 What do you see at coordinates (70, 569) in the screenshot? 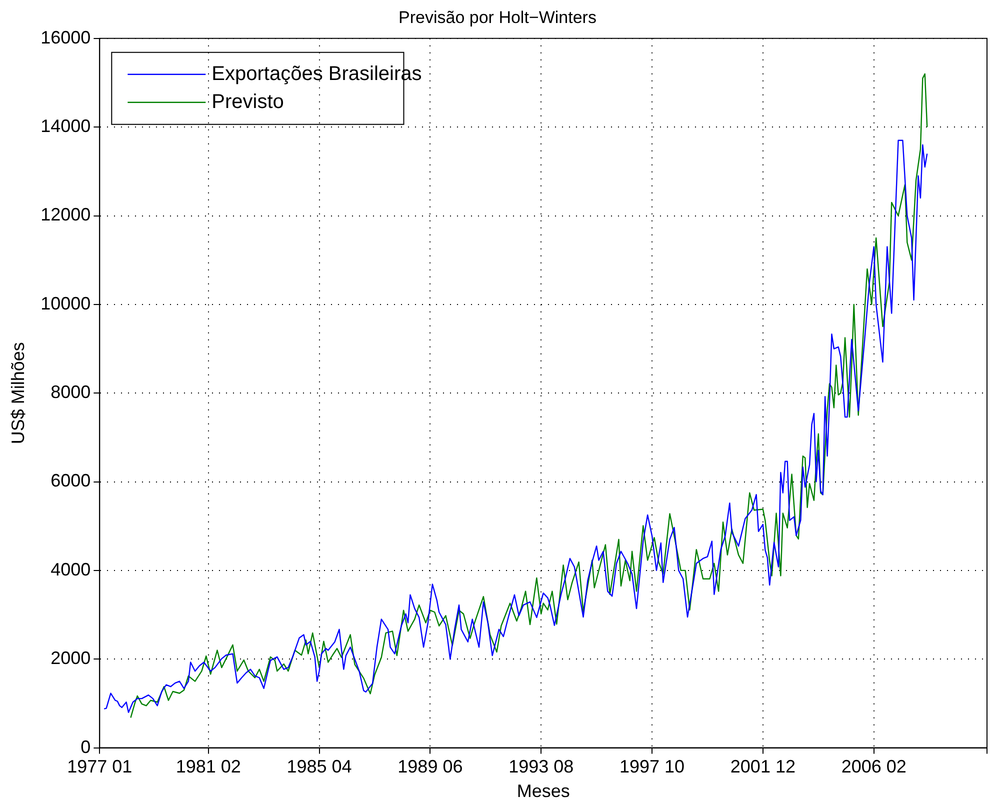
I see `y-tick-label: 4000` at bounding box center [70, 569].